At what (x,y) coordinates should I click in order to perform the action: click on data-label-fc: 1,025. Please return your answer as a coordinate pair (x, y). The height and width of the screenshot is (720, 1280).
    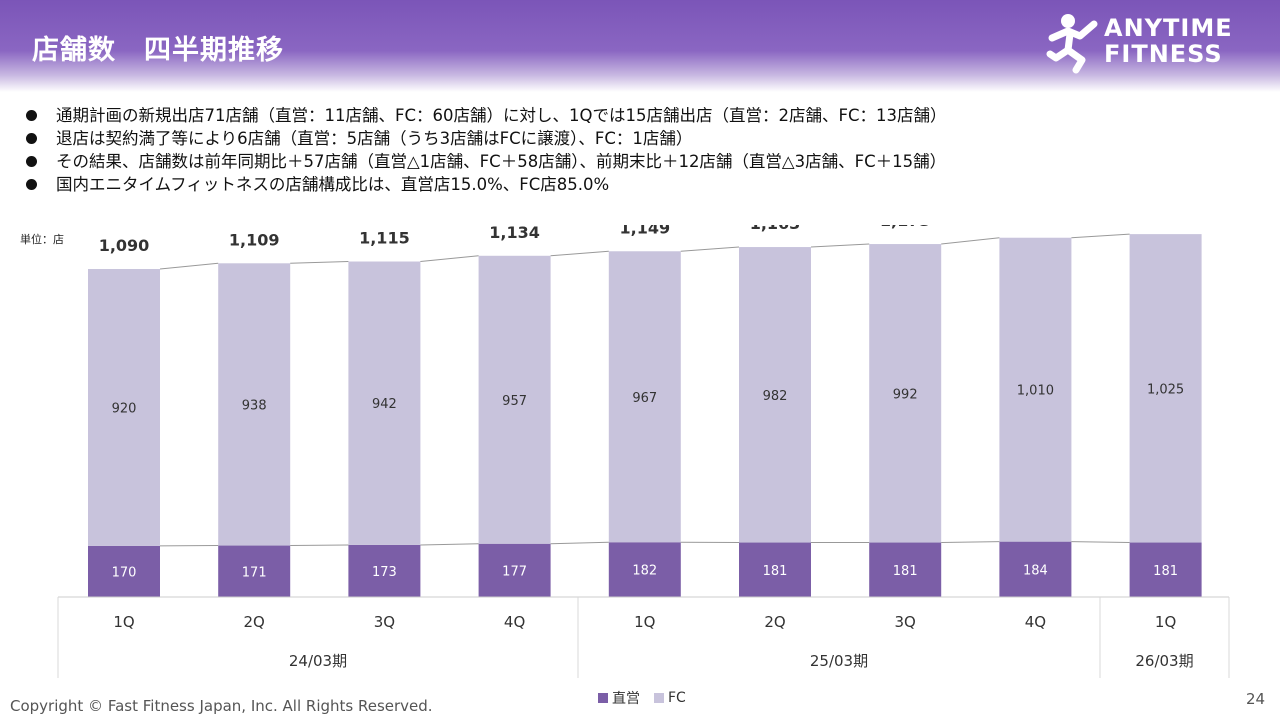
    Looking at the image, I should click on (1165, 389).